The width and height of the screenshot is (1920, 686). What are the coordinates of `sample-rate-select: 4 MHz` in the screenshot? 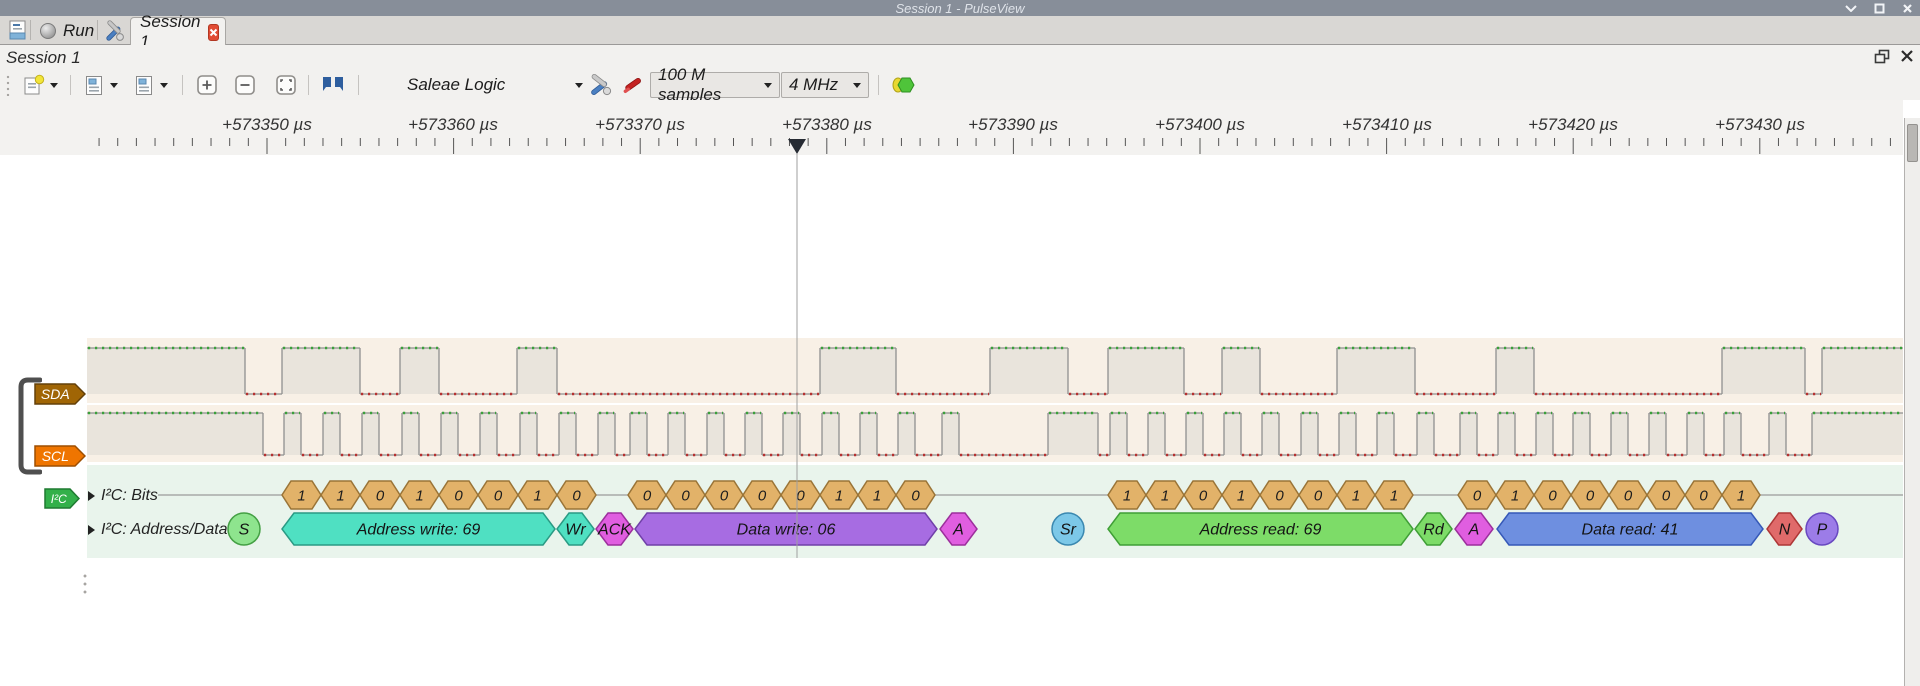 It's located at (825, 85).